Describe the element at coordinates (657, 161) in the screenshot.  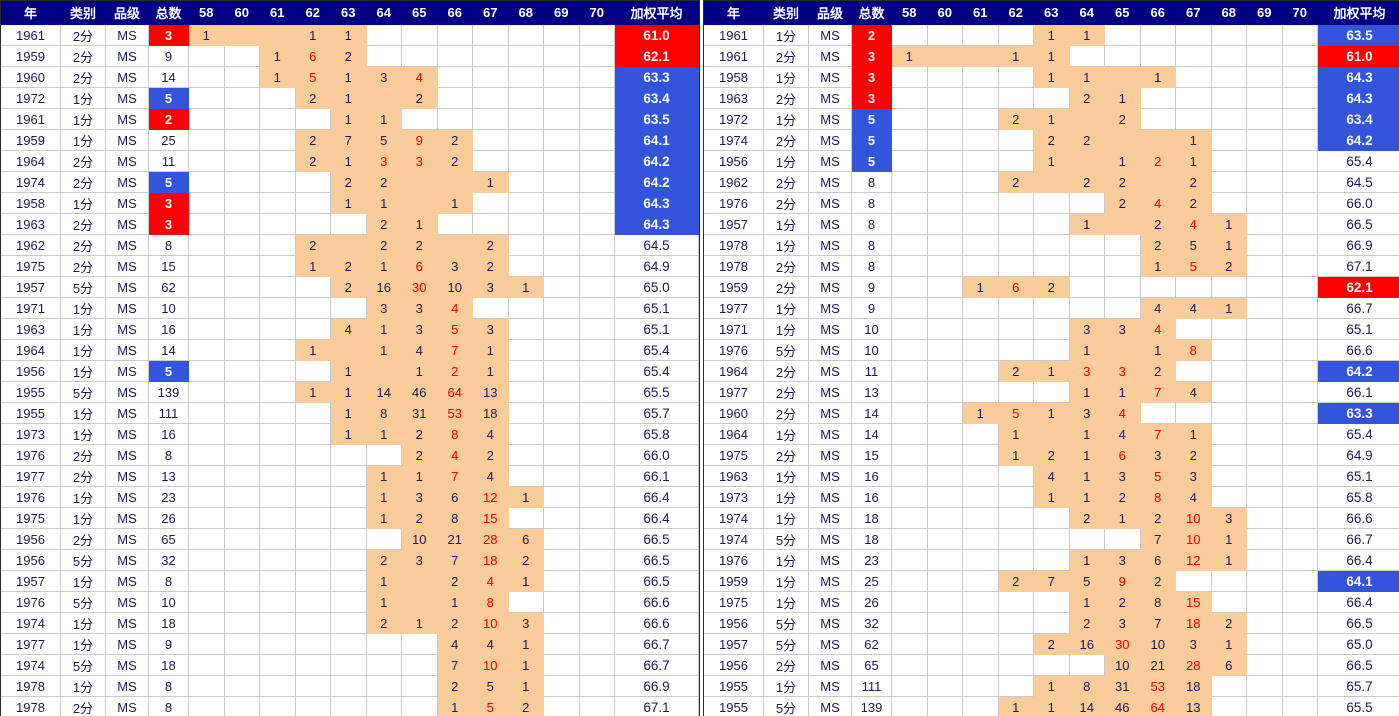
I see `avg-cell: 64.2` at that location.